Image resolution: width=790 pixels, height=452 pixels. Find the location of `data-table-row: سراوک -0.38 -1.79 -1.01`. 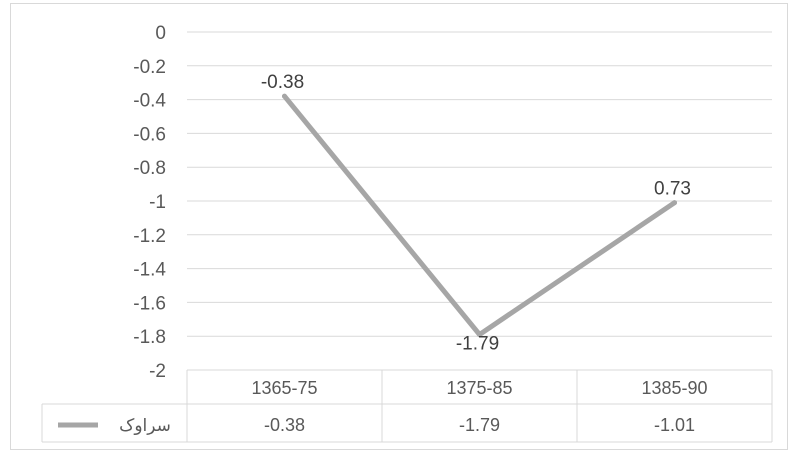

data-table-row: سراوک -0.38 -1.79 -1.01 is located at coordinates (376, 425).